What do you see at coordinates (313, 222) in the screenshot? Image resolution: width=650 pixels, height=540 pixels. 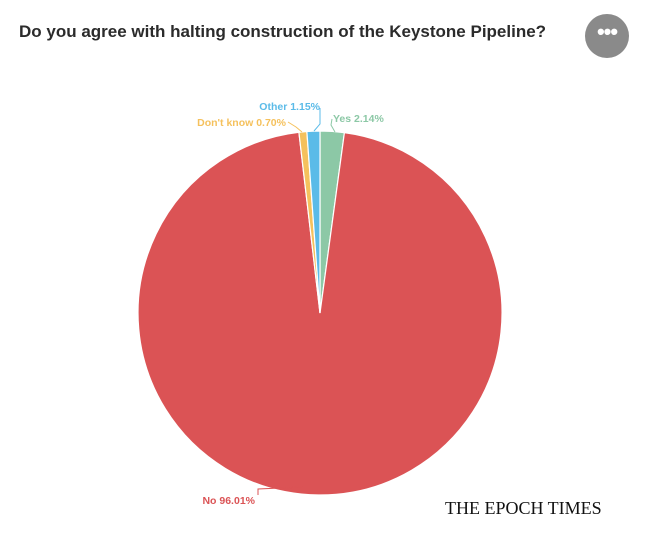 I see `pie-slice-other` at bounding box center [313, 222].